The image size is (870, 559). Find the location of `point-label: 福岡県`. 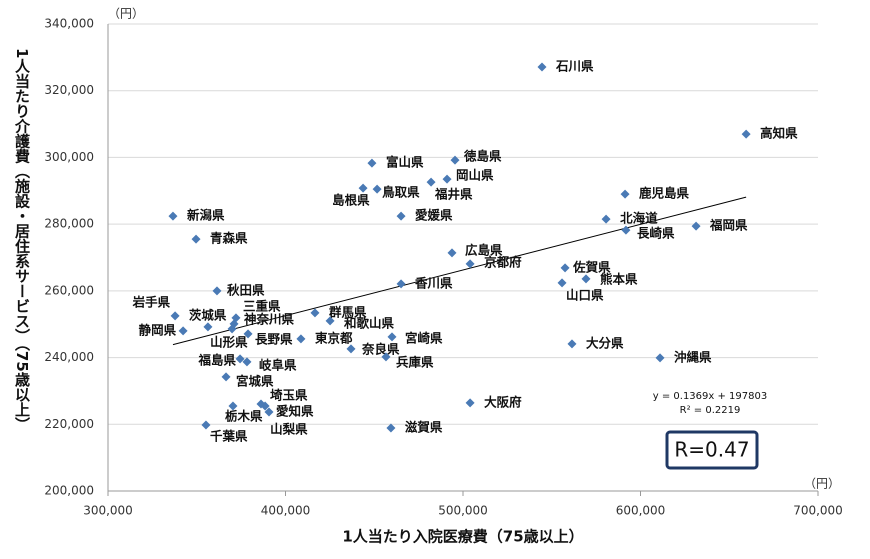

point-label: 福岡県 is located at coordinates (728, 225).